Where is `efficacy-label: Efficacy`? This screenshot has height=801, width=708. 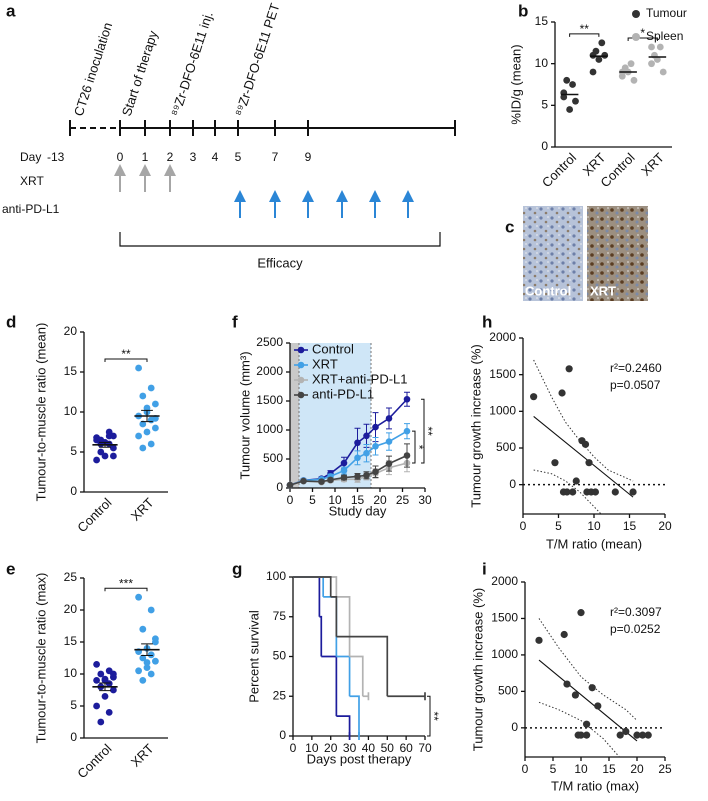 efficacy-label: Efficacy is located at coordinates (280, 262).